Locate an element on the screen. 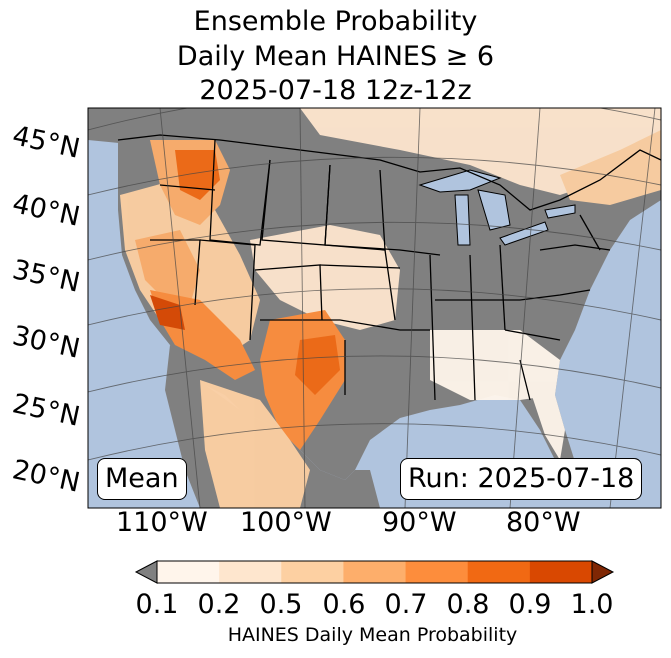 This screenshot has width=671, height=658. lake-ontario is located at coordinates (560, 211).